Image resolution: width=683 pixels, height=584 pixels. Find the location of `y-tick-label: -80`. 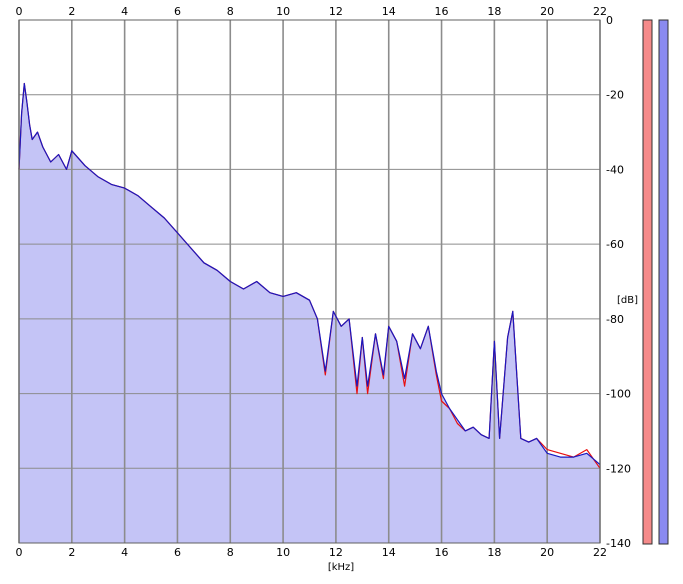

y-tick-label: -80 is located at coordinates (615, 319).